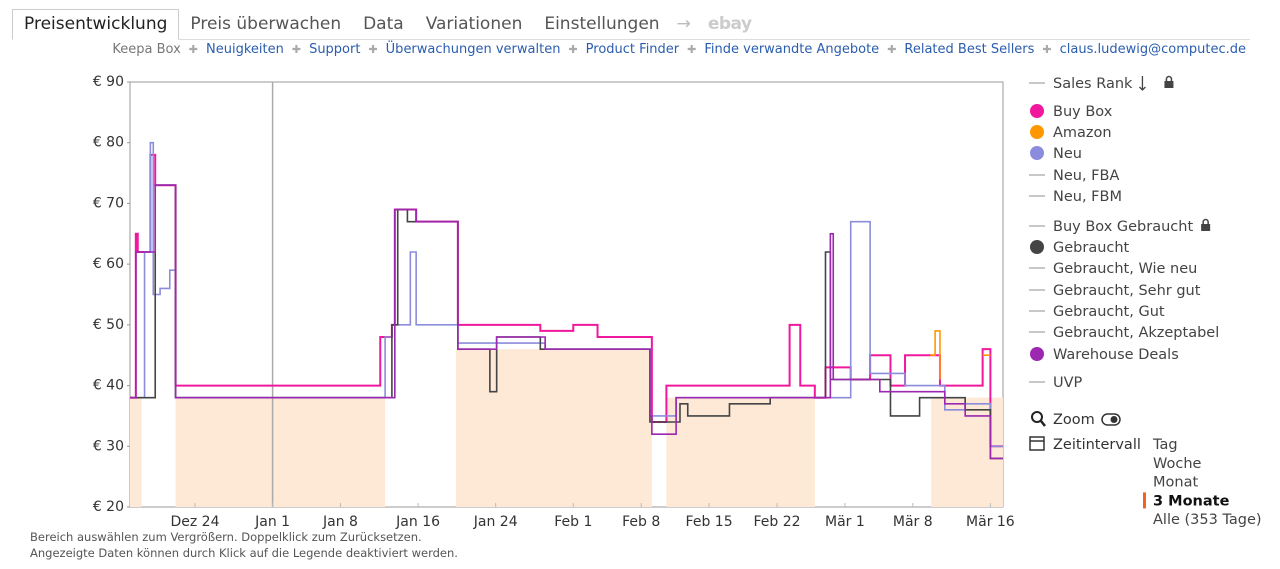 The height and width of the screenshot is (569, 1280). Describe the element at coordinates (1037, 443) in the screenshot. I see `calendar-icon` at that location.